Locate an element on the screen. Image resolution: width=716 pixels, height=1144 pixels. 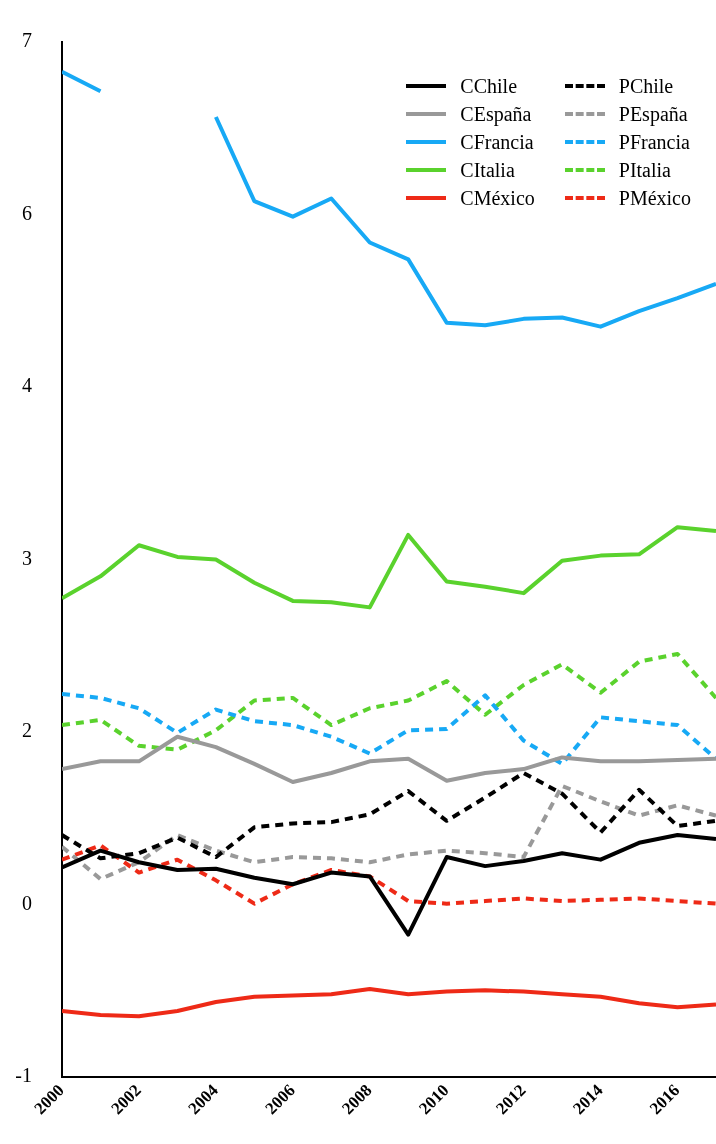
legend-label: CFrancia is located at coordinates (497, 142).